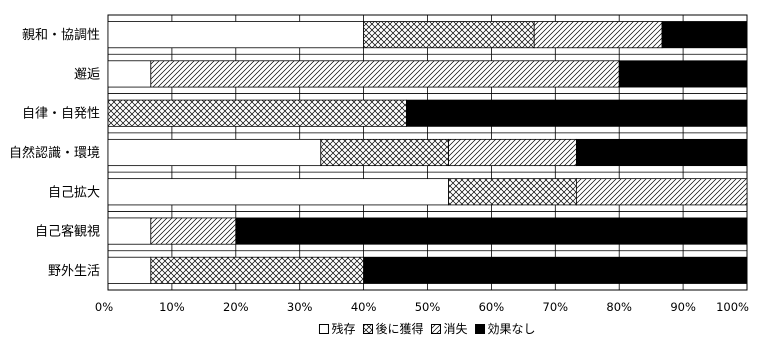 The image size is (765, 352). What do you see at coordinates (104, 307) in the screenshot?
I see `x-tick-label: 0%` at bounding box center [104, 307].